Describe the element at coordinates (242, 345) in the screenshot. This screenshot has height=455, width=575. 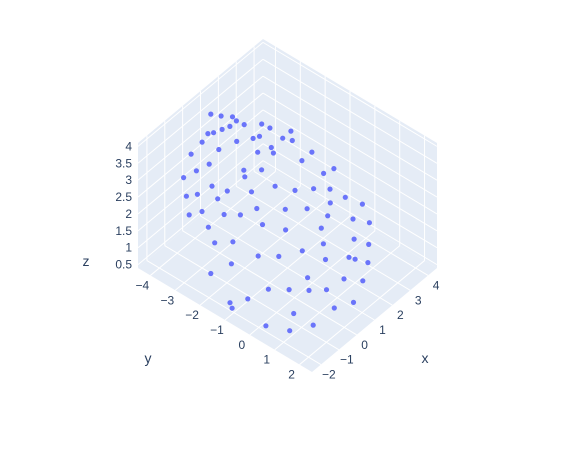
I see `y-tick-label: 0` at that location.